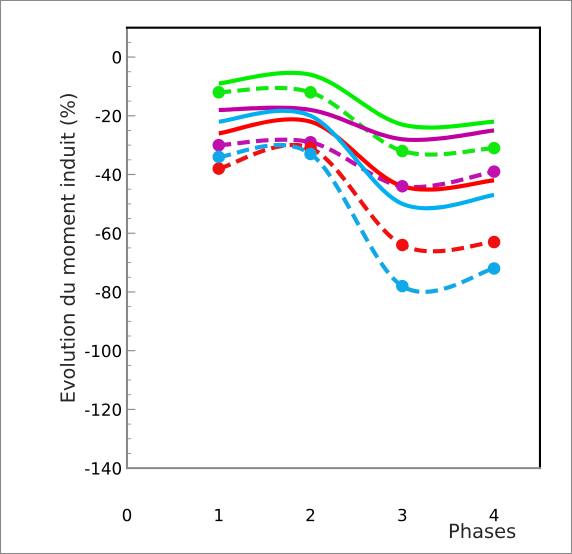  Describe the element at coordinates (103, 351) in the screenshot. I see `y-tick-label: -100` at that location.